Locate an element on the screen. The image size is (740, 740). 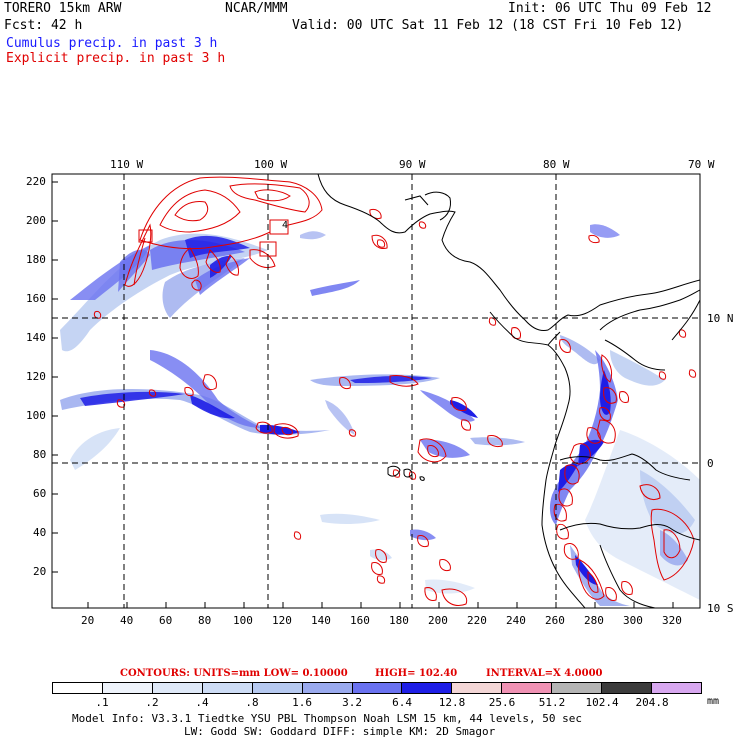
color-scale-label: 204.8 is located at coordinates (652, 702).